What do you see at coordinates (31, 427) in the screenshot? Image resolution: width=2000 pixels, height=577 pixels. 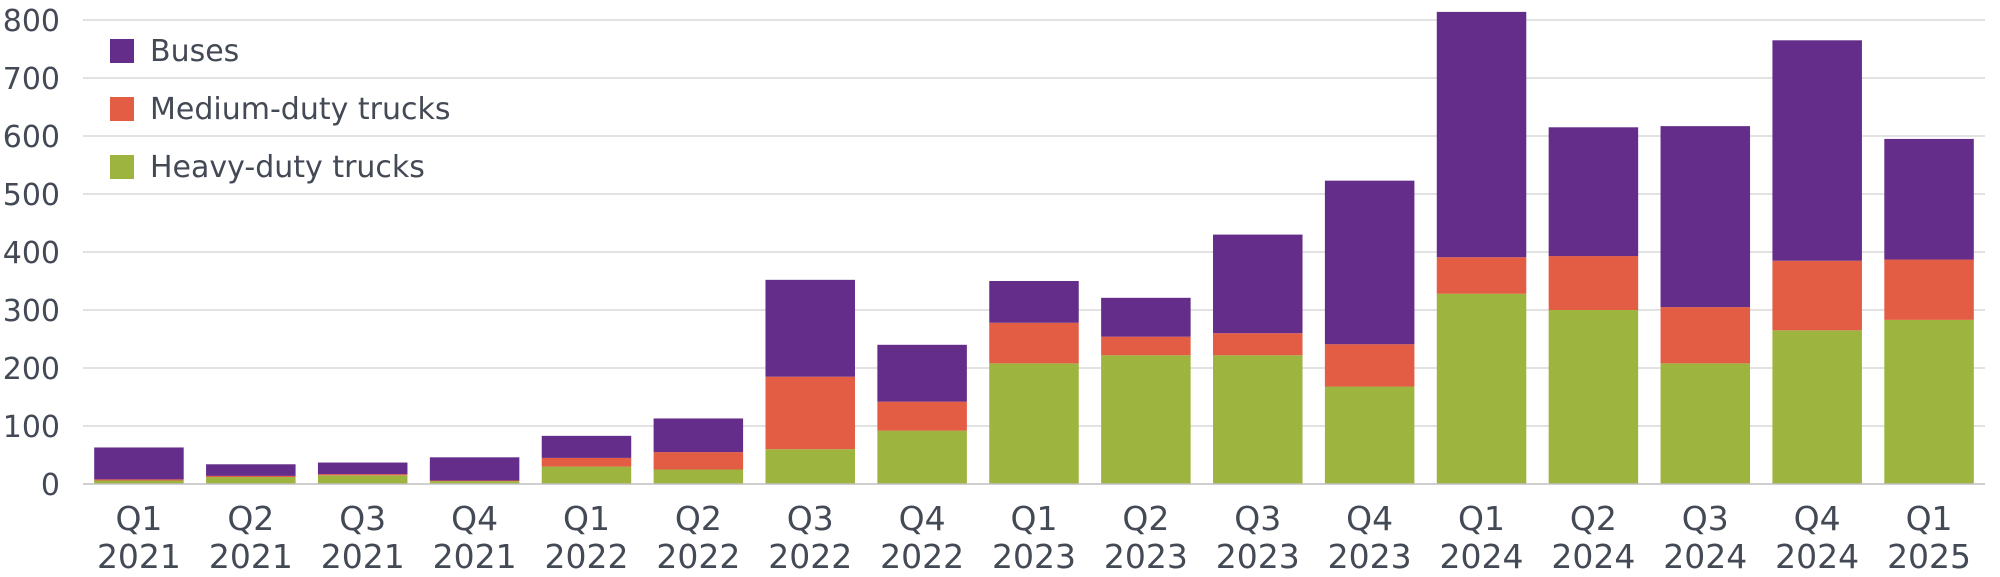 I see `y-tick-label: 100` at bounding box center [31, 427].